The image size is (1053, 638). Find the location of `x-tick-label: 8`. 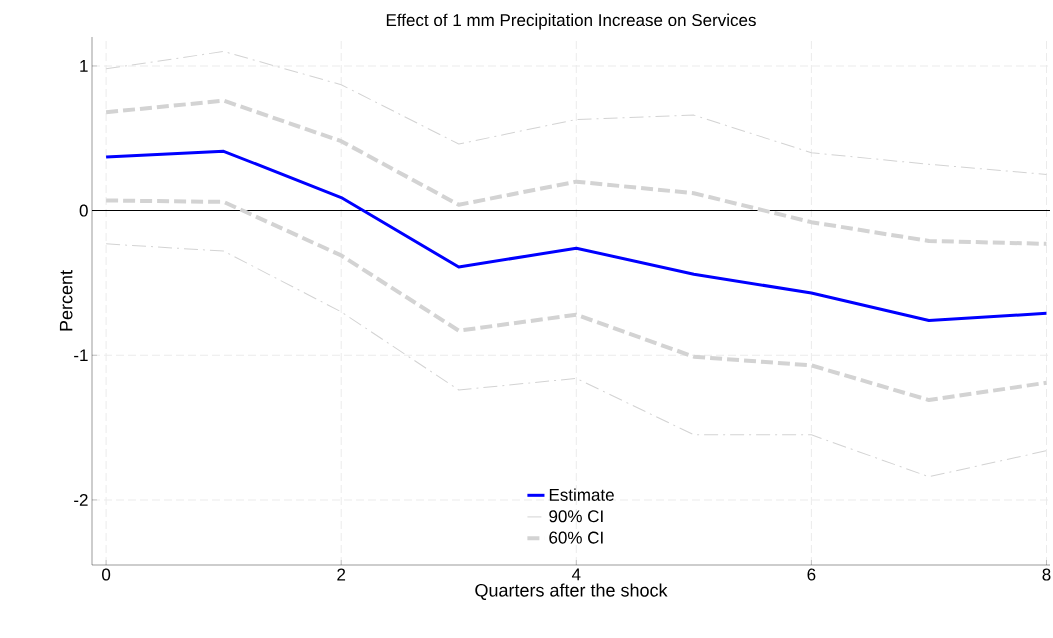

x-tick-label: 8 is located at coordinates (1046, 574).